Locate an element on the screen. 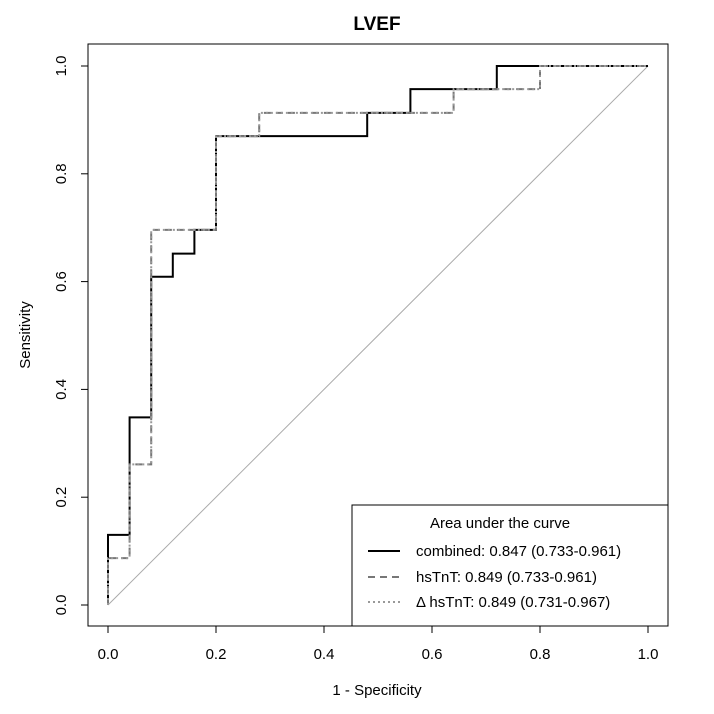  y-tick-label: 1.0 is located at coordinates (61, 66).